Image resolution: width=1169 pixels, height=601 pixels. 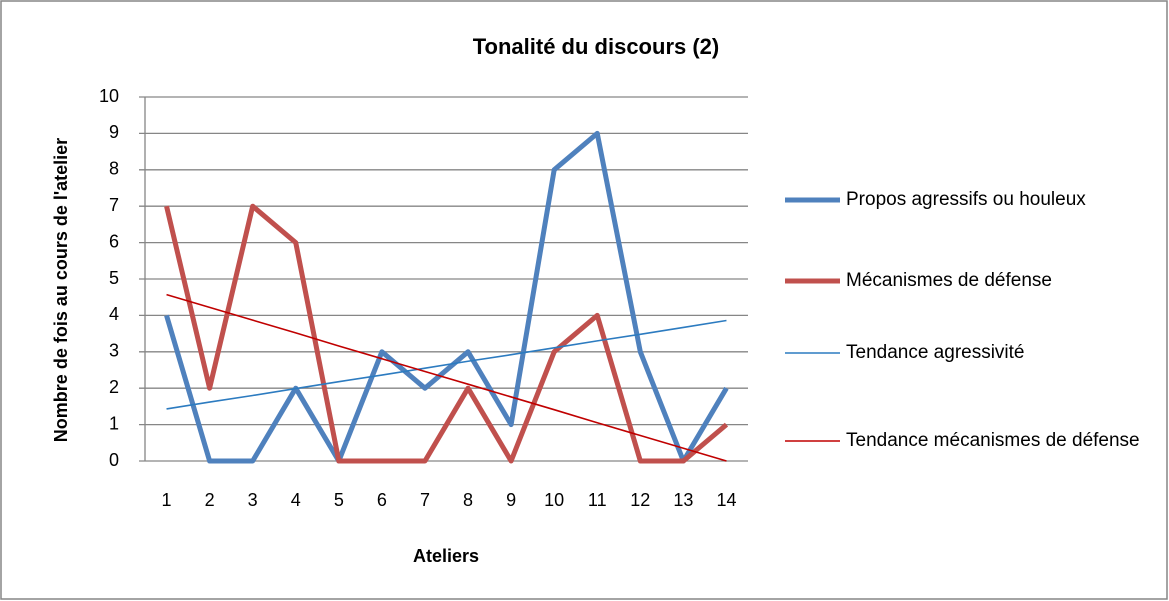 I want to click on x-tick-label: 5, so click(x=339, y=500).